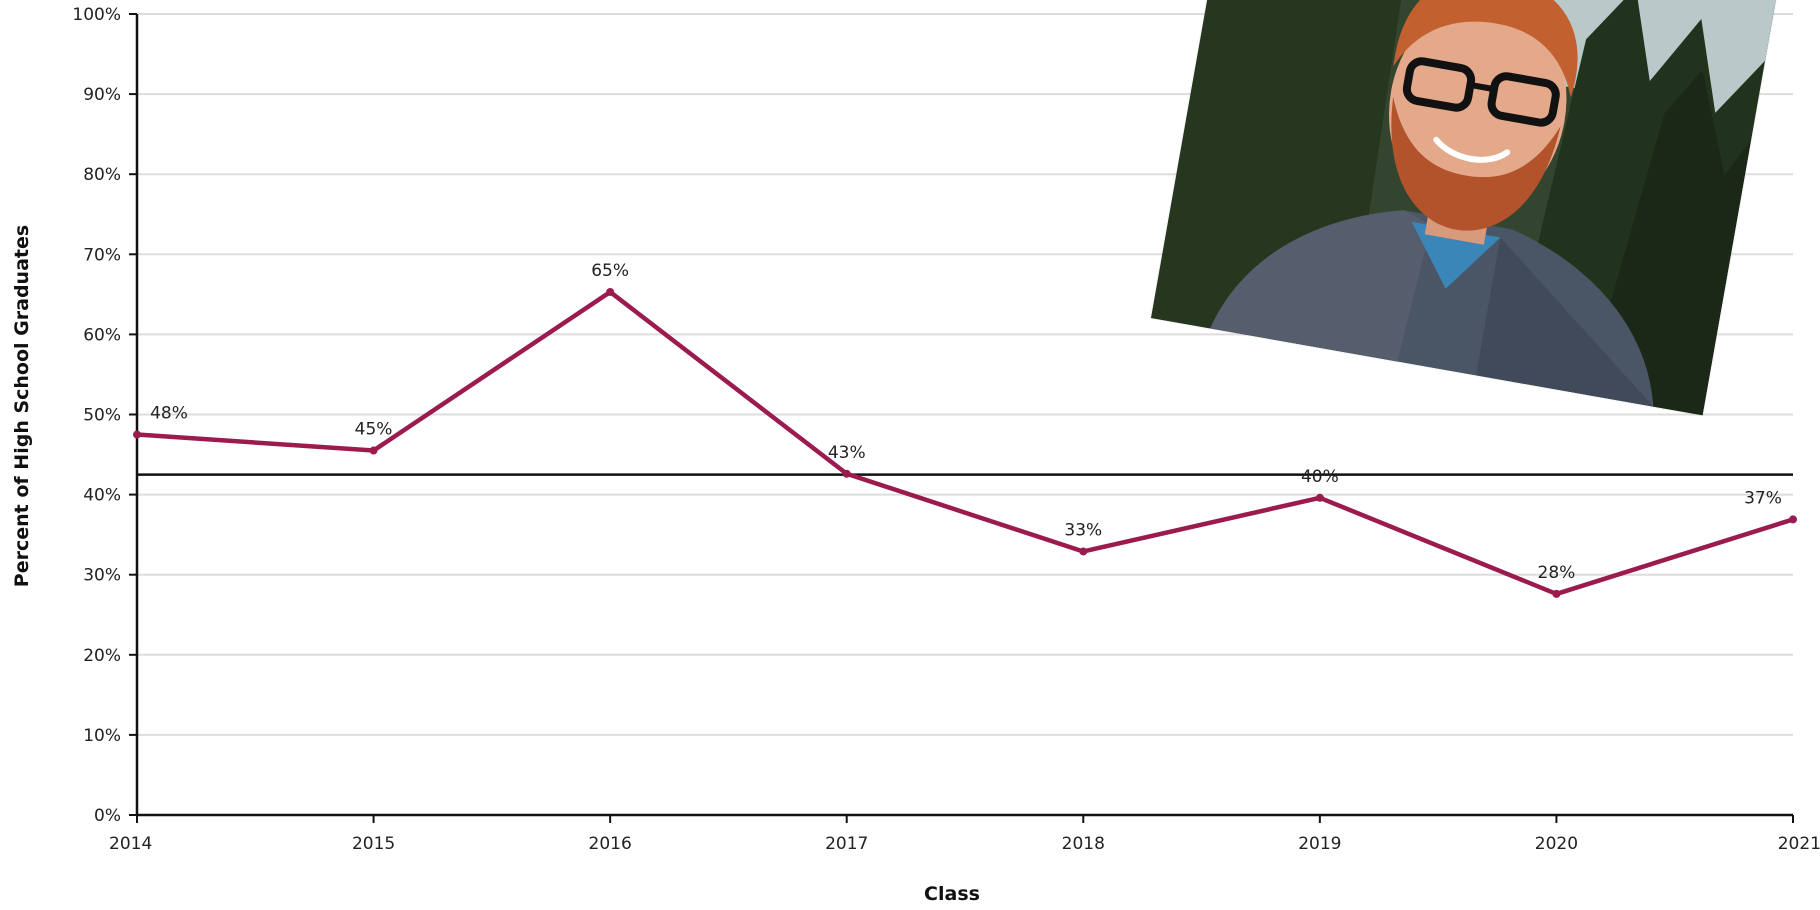  What do you see at coordinates (107, 816) in the screenshot?
I see `y-tick-label: 0%` at bounding box center [107, 816].